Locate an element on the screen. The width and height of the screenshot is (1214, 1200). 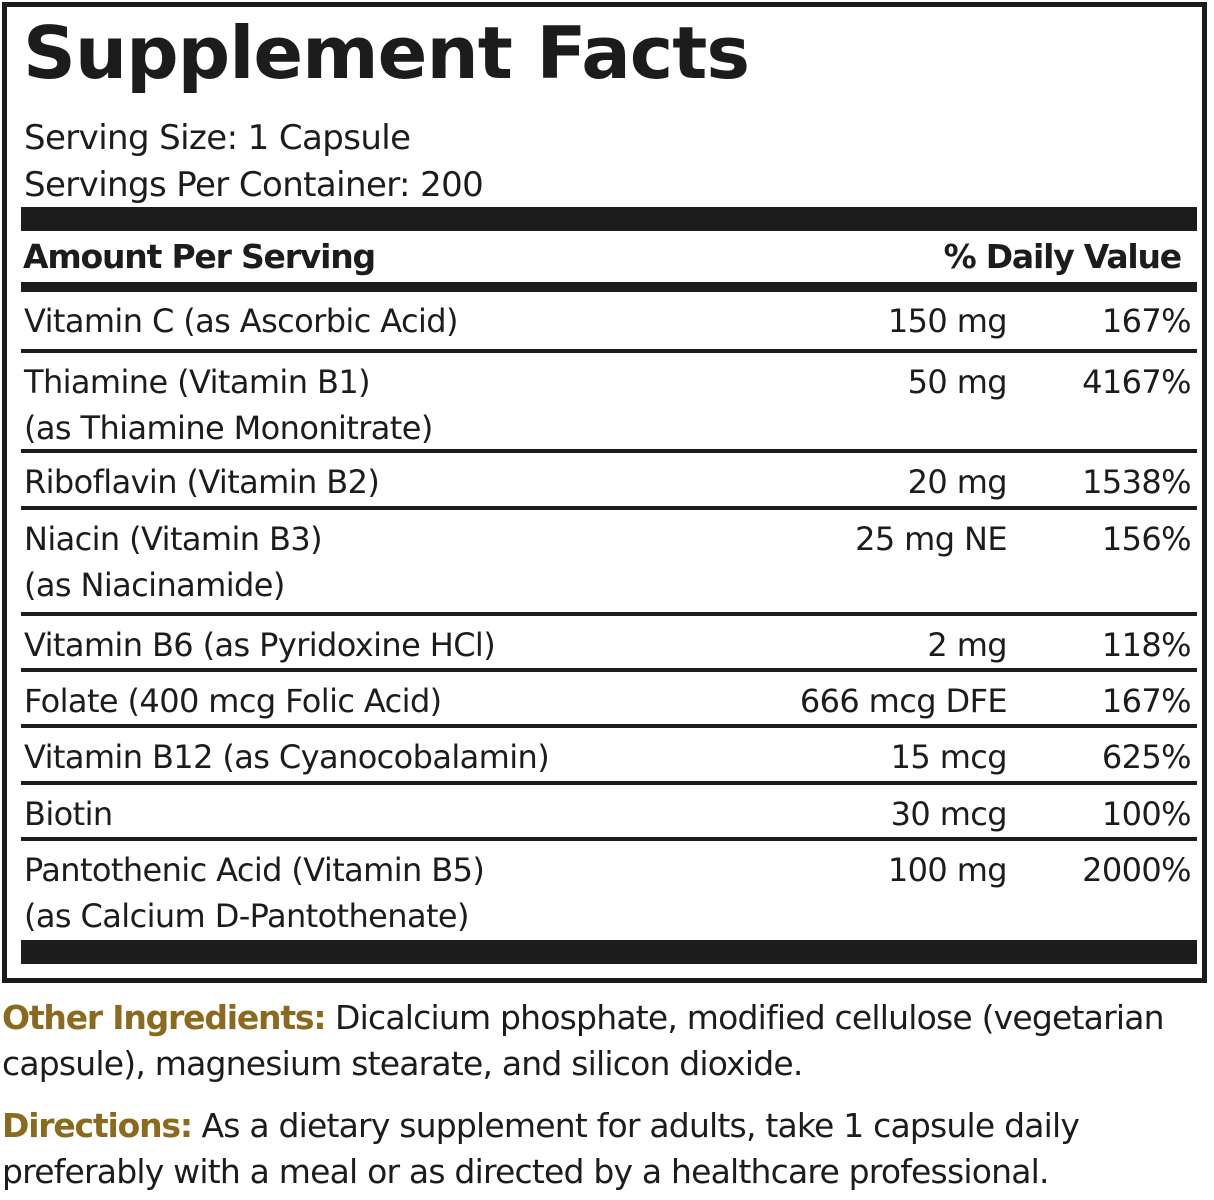
table-row: Vitamin C (as Ascorbic Acid) 150 mg 167% is located at coordinates (609, 322).